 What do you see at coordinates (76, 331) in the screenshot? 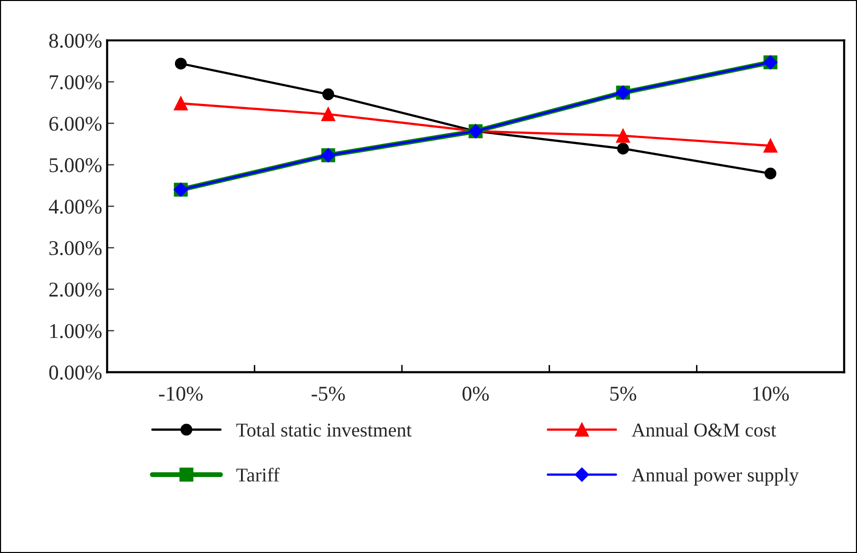
I see `y-tick-label: 1.00%` at bounding box center [76, 331].